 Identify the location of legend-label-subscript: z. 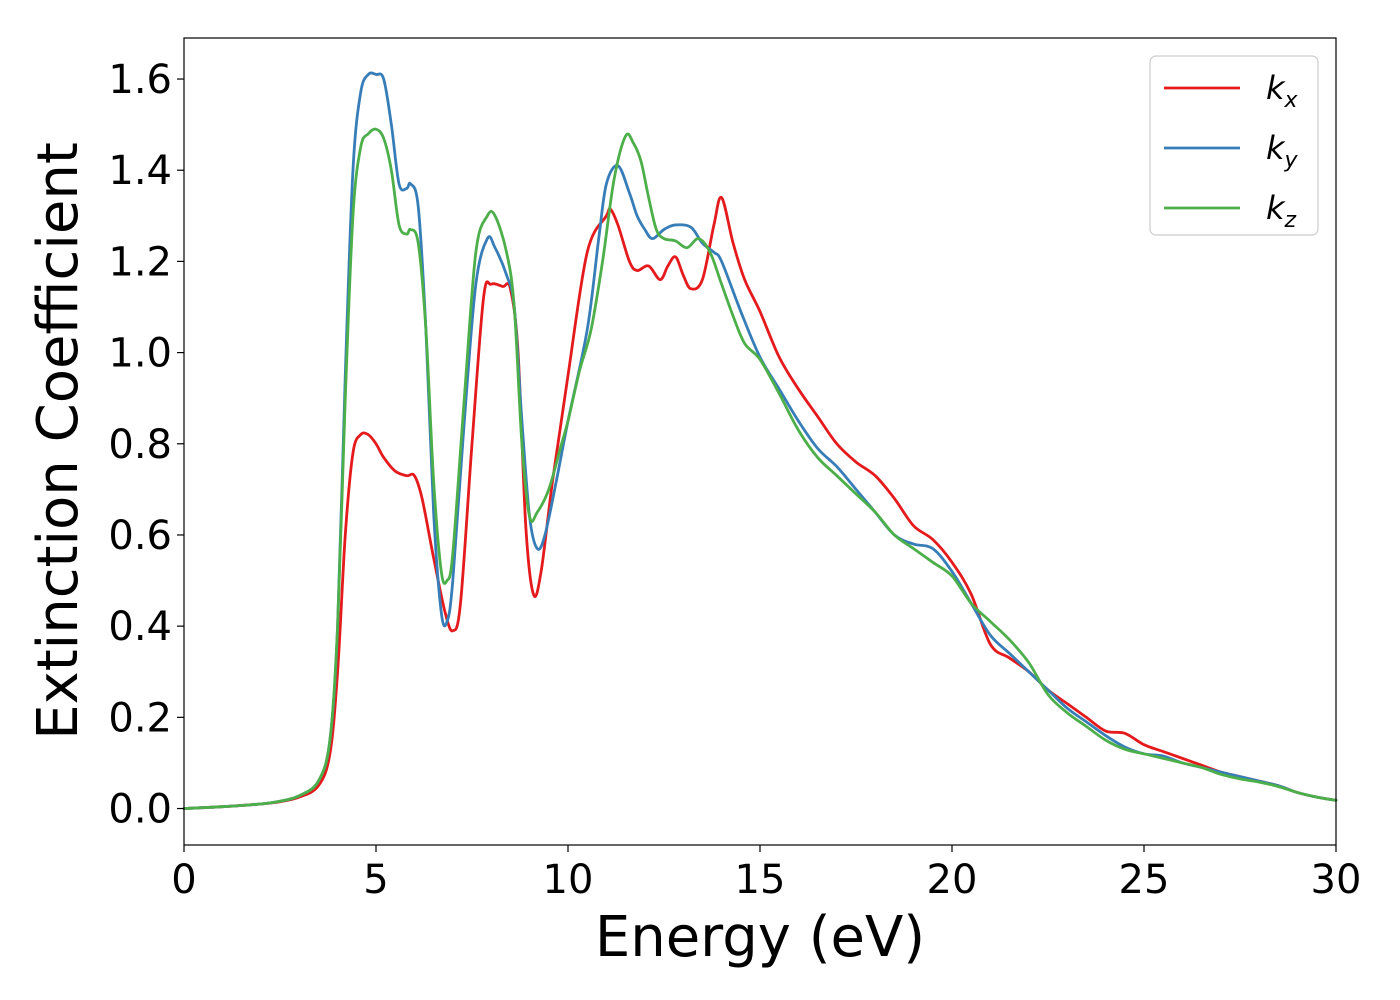
(1290, 220).